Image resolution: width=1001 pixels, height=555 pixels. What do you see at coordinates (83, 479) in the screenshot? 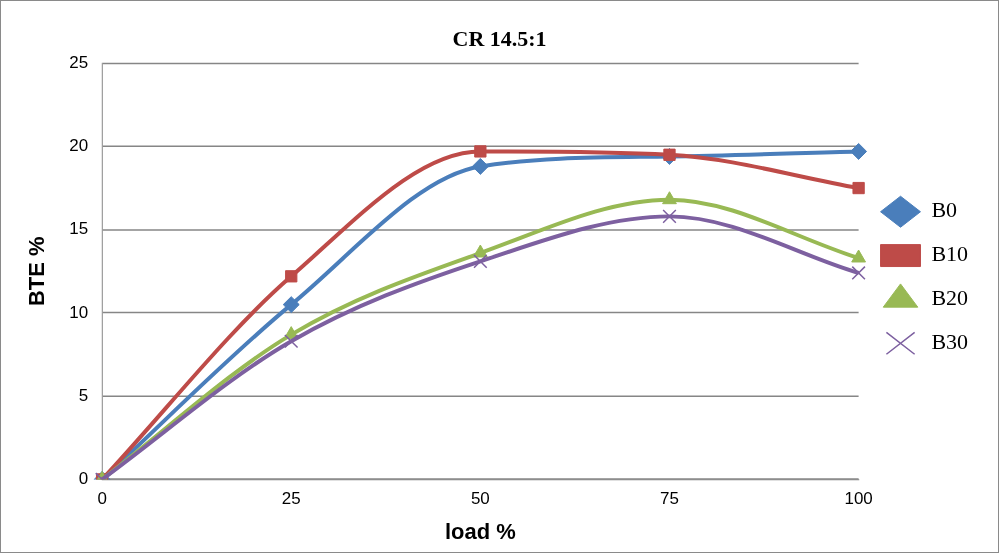
I see `y-tick-label: 0` at bounding box center [83, 479].